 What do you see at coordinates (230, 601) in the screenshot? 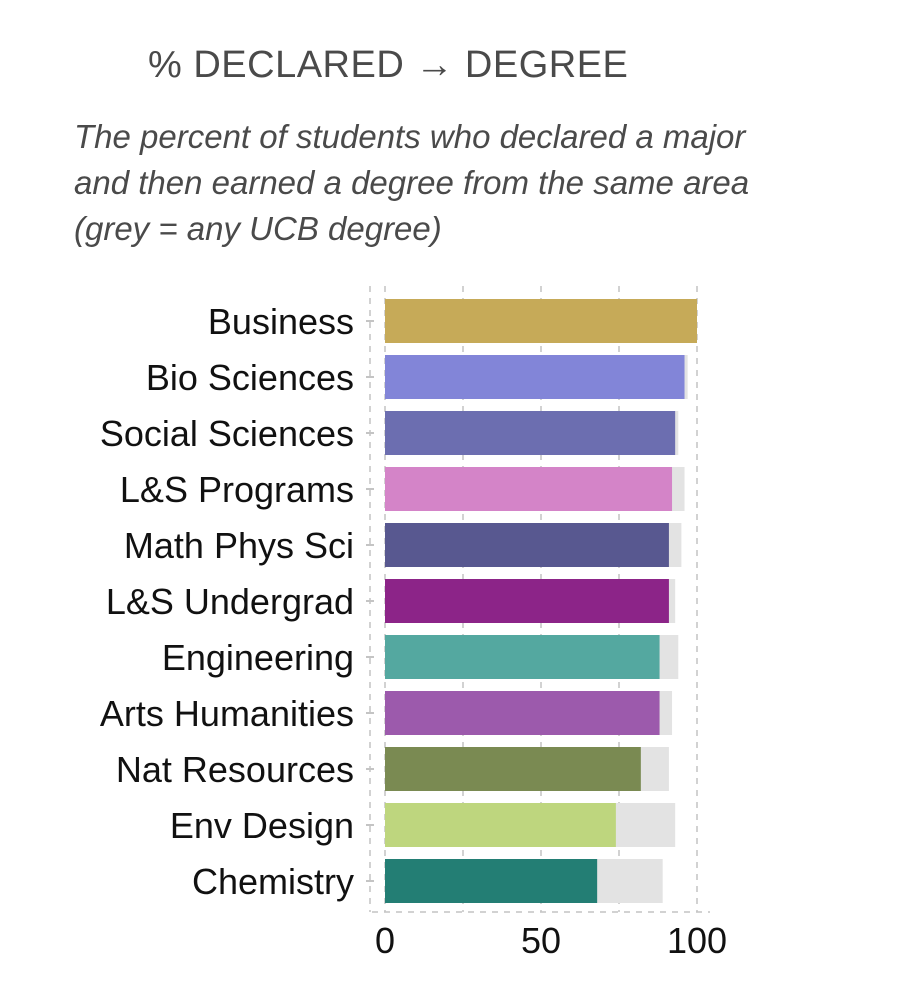
I see `category-label-l-s-undergrad: L&S Undergrad` at bounding box center [230, 601].